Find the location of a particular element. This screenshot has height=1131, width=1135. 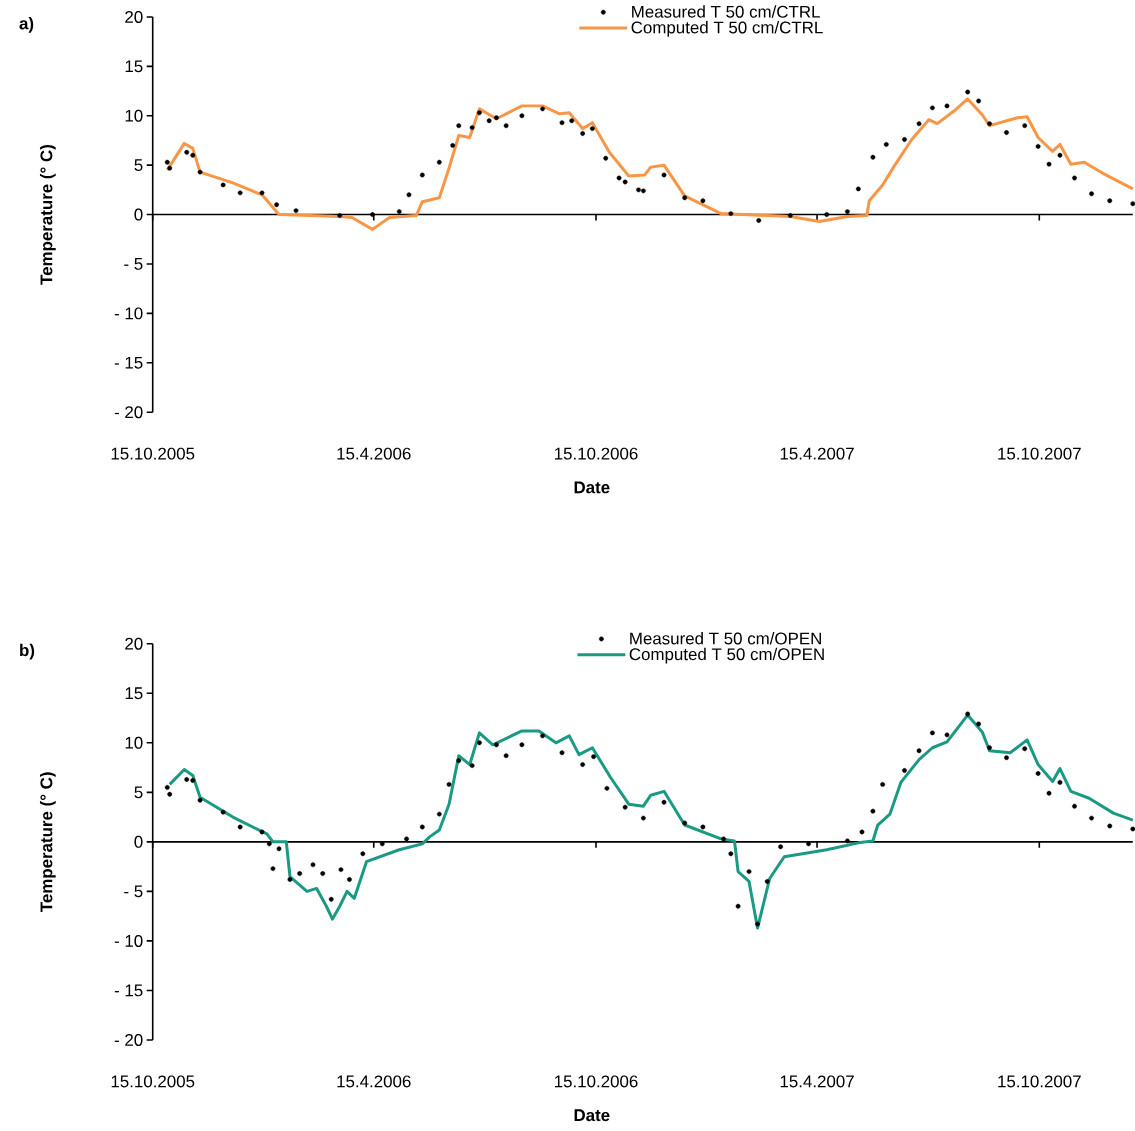

legend-label: Computed T 50 cm/OPEN is located at coordinates (726, 655).